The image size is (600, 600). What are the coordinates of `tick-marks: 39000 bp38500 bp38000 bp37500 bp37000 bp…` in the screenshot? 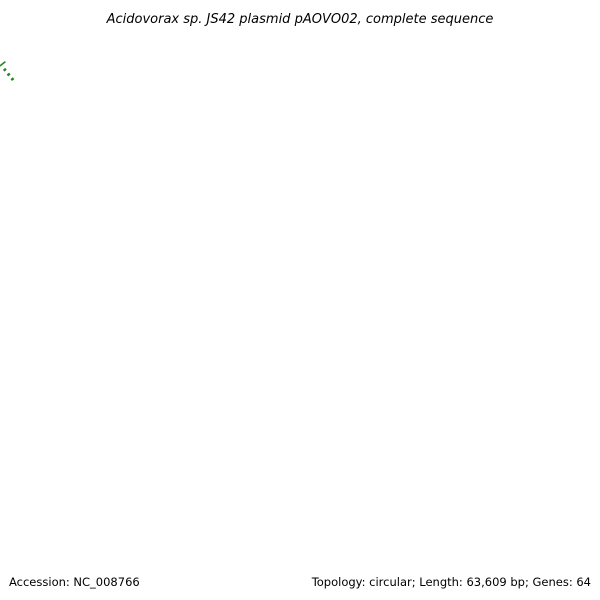 It's located at (7, 71).